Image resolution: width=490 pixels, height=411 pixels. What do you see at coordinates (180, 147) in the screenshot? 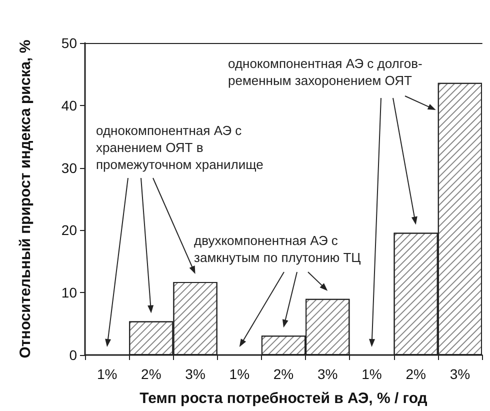
I see `annotation: однокомпонентная АЭ с хранением ОЯТ в промежуточном хранилище` at bounding box center [180, 147].